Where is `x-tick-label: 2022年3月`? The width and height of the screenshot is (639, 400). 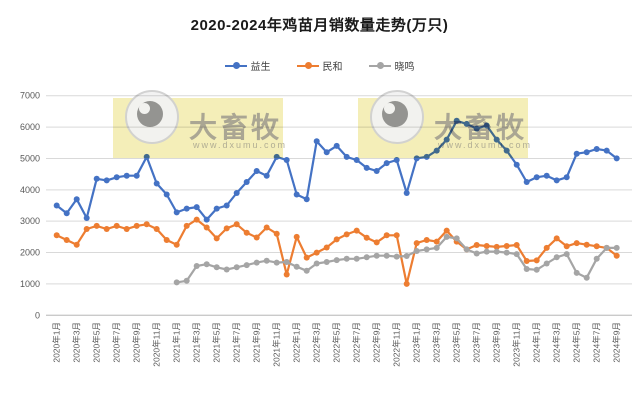 x-tick-label: 2022年3月 is located at coordinates (317, 342).